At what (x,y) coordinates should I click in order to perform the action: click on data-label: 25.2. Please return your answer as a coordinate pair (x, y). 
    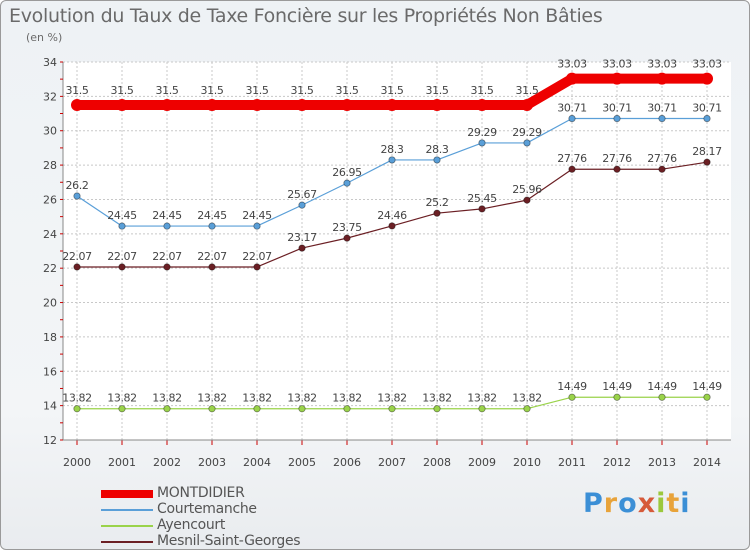
    Looking at the image, I should click on (437, 202).